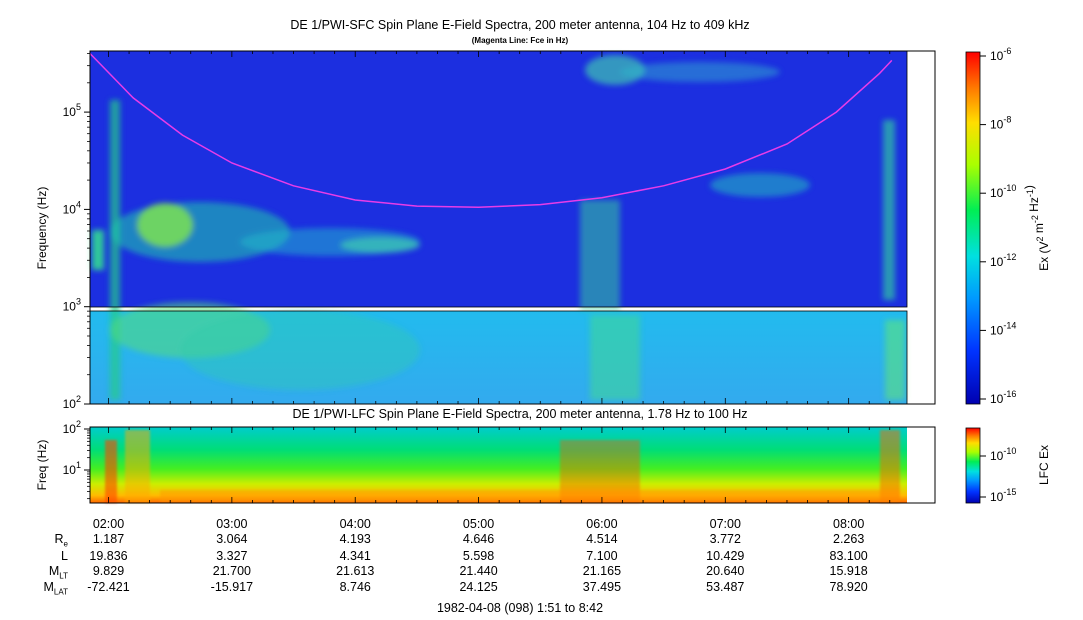  What do you see at coordinates (56, 588) in the screenshot?
I see `ephemeris-row-label: MLAT` at bounding box center [56, 588].